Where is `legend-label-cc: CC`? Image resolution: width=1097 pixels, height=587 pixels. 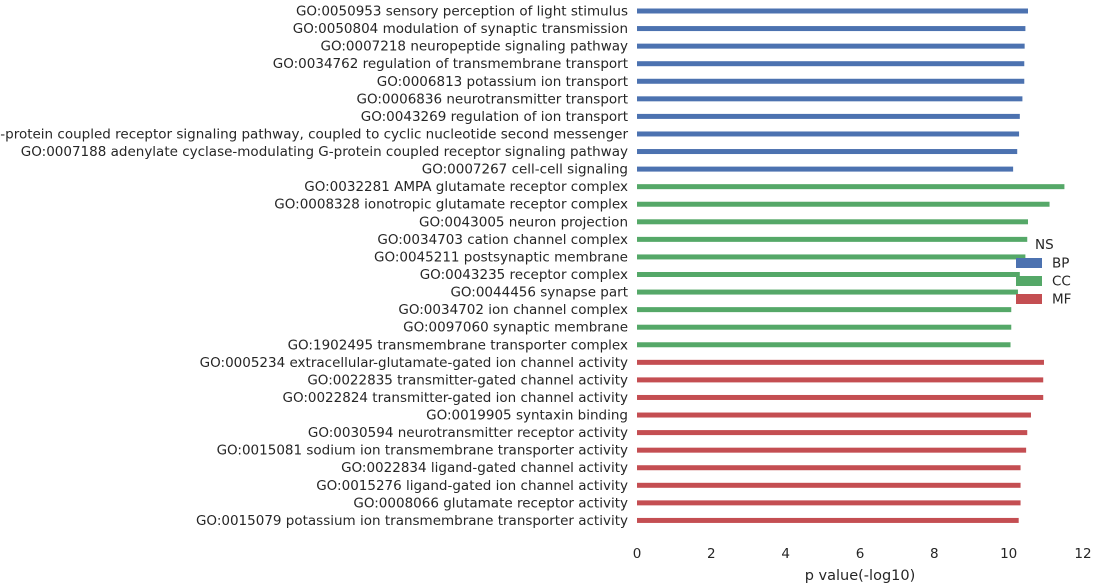
legend-label-cc: CC is located at coordinates (1061, 282).